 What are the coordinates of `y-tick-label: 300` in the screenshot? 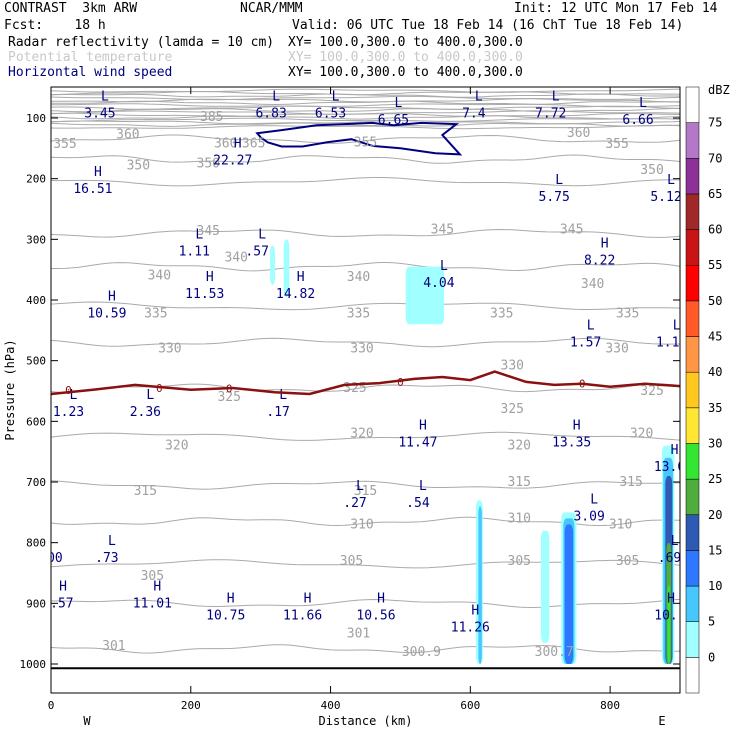 It's located at (36, 239).